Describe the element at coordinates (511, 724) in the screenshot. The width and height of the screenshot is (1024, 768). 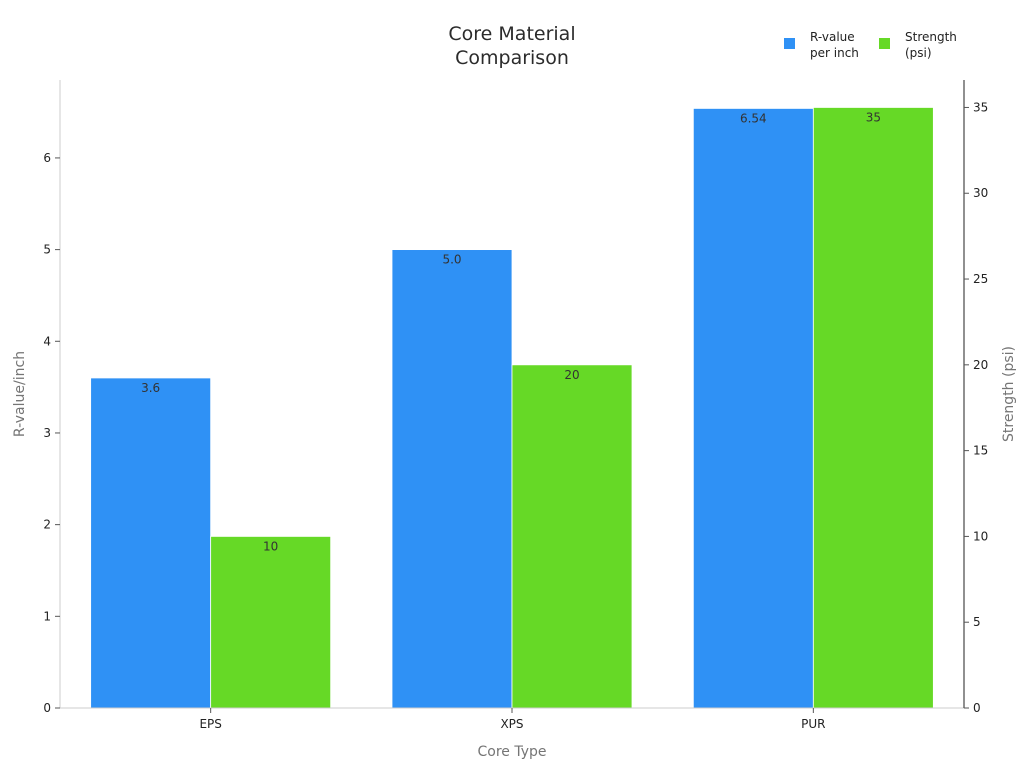
I see `x-tick-label-xps: XPS` at that location.